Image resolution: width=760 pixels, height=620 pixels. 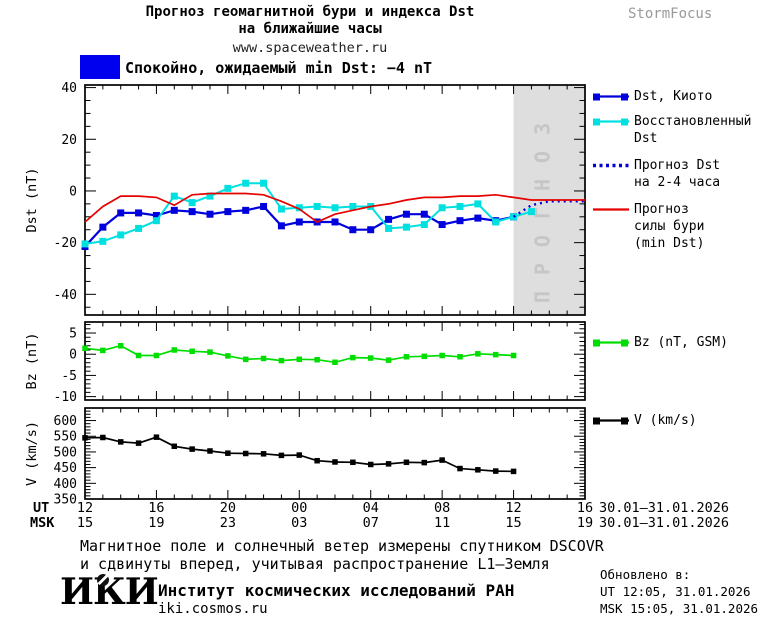 What do you see at coordinates (693, 130) in the screenshot?
I see `legend-item-label: Восстановленный Dst` at bounding box center [693, 130].